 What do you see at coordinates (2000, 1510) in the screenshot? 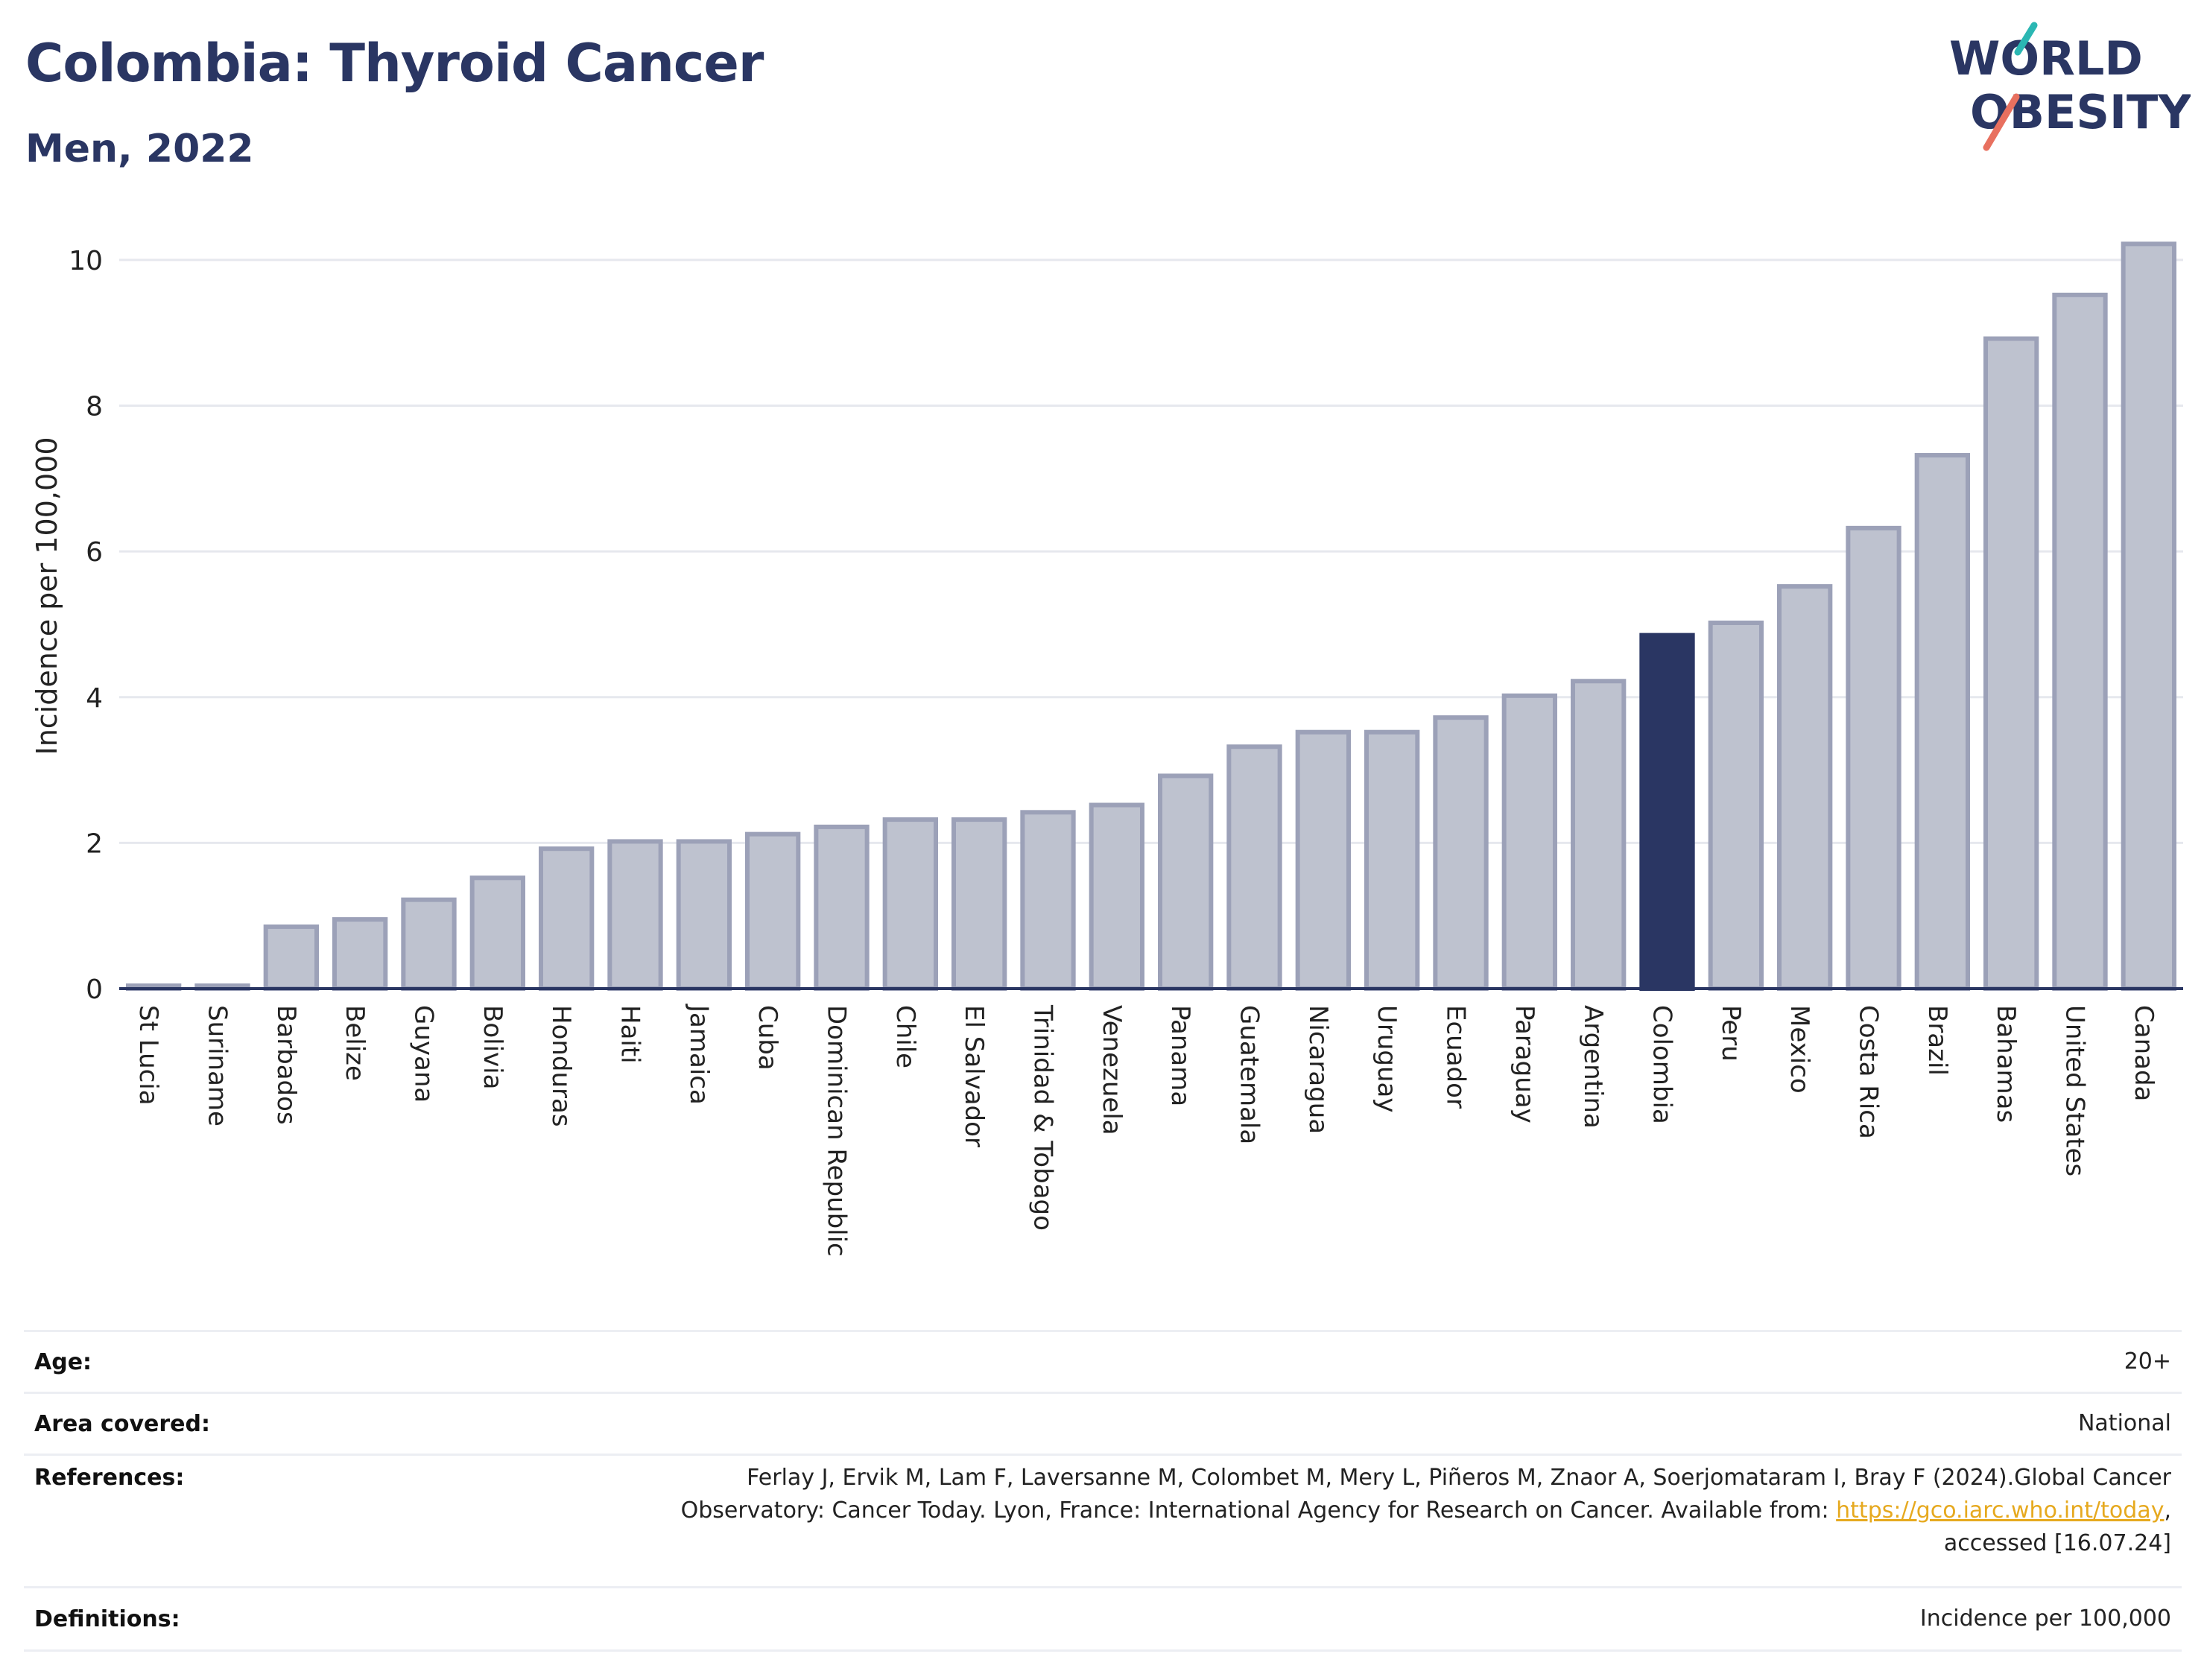
I see `references-link: https://gco.iarc.who.int/today` at bounding box center [2000, 1510].